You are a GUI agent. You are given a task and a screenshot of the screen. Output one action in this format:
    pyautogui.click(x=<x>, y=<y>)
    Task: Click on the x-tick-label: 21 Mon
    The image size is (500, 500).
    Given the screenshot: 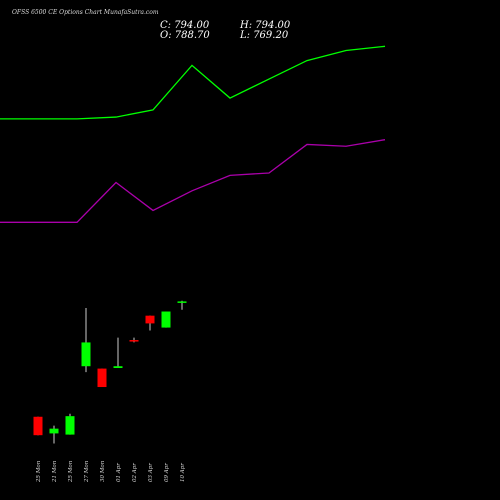 What is the action you would take?
    pyautogui.click(x=55, y=471)
    